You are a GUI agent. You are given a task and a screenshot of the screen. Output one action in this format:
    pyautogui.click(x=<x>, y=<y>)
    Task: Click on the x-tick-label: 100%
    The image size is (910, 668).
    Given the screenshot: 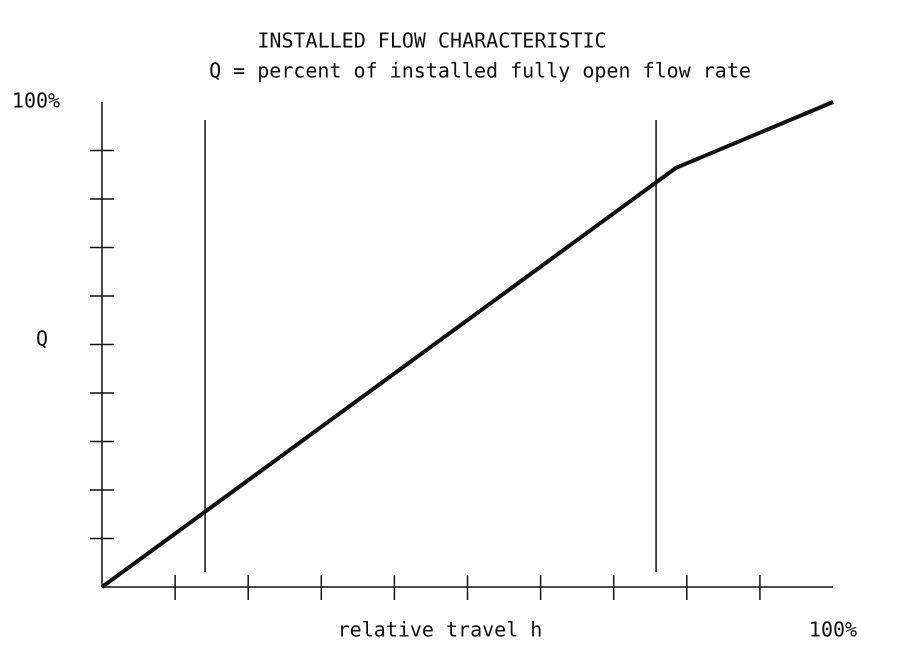 What is the action you would take?
    pyautogui.click(x=833, y=630)
    